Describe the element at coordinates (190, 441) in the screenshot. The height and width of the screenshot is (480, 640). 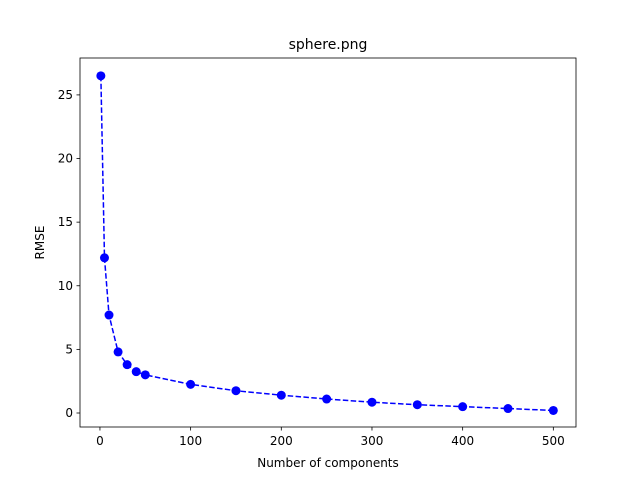
I see `x-tick-label: 100` at that location.